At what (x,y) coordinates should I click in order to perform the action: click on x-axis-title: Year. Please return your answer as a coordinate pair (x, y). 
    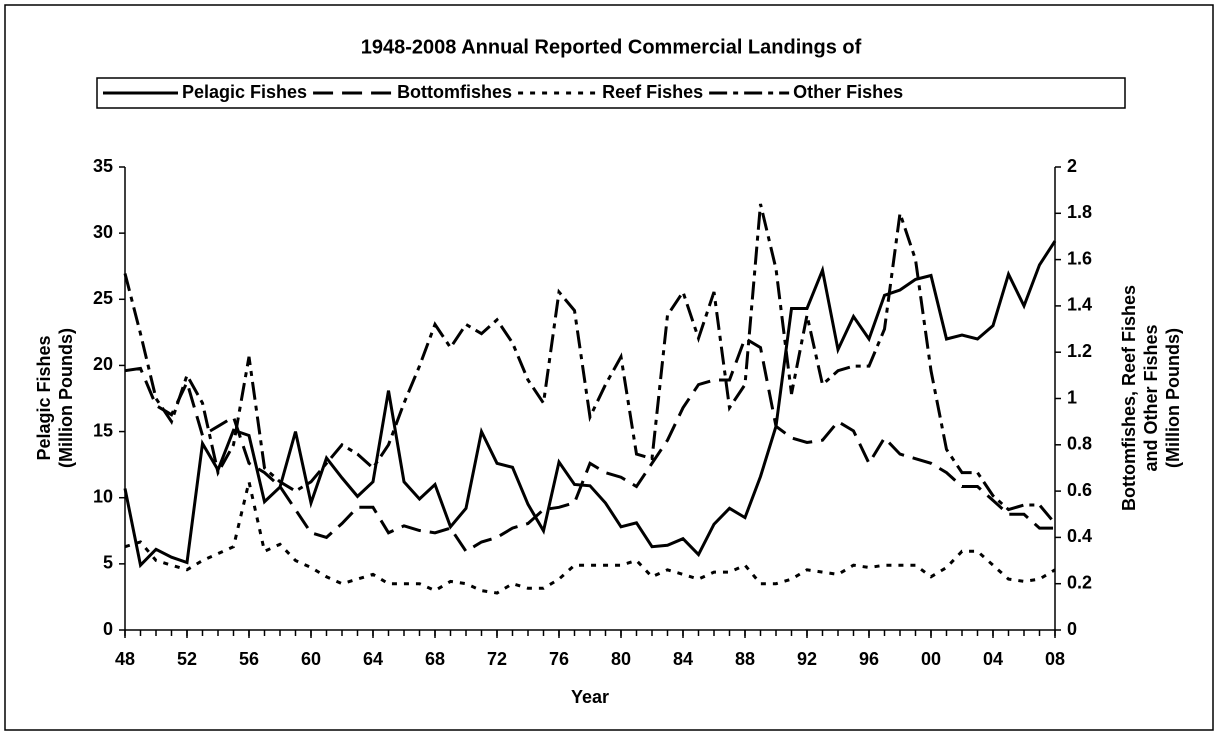
    Looking at the image, I should click on (590, 697).